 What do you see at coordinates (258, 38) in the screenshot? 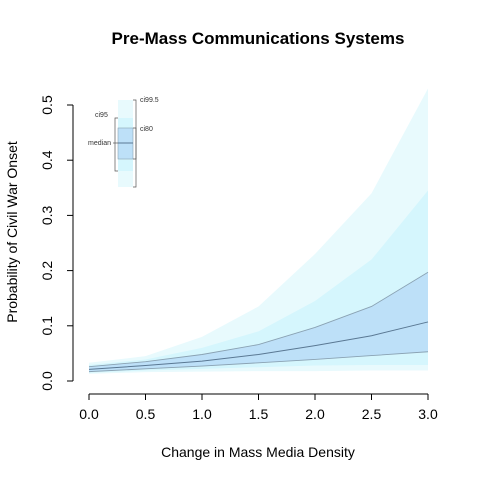
I see `chart-title: Pre-Mass Communications Systems` at bounding box center [258, 38].